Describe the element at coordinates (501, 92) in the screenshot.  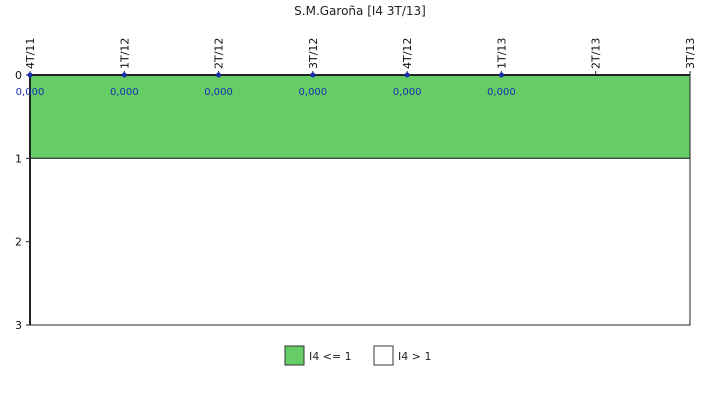
I see `data-label-0-5: 0,000` at that location.